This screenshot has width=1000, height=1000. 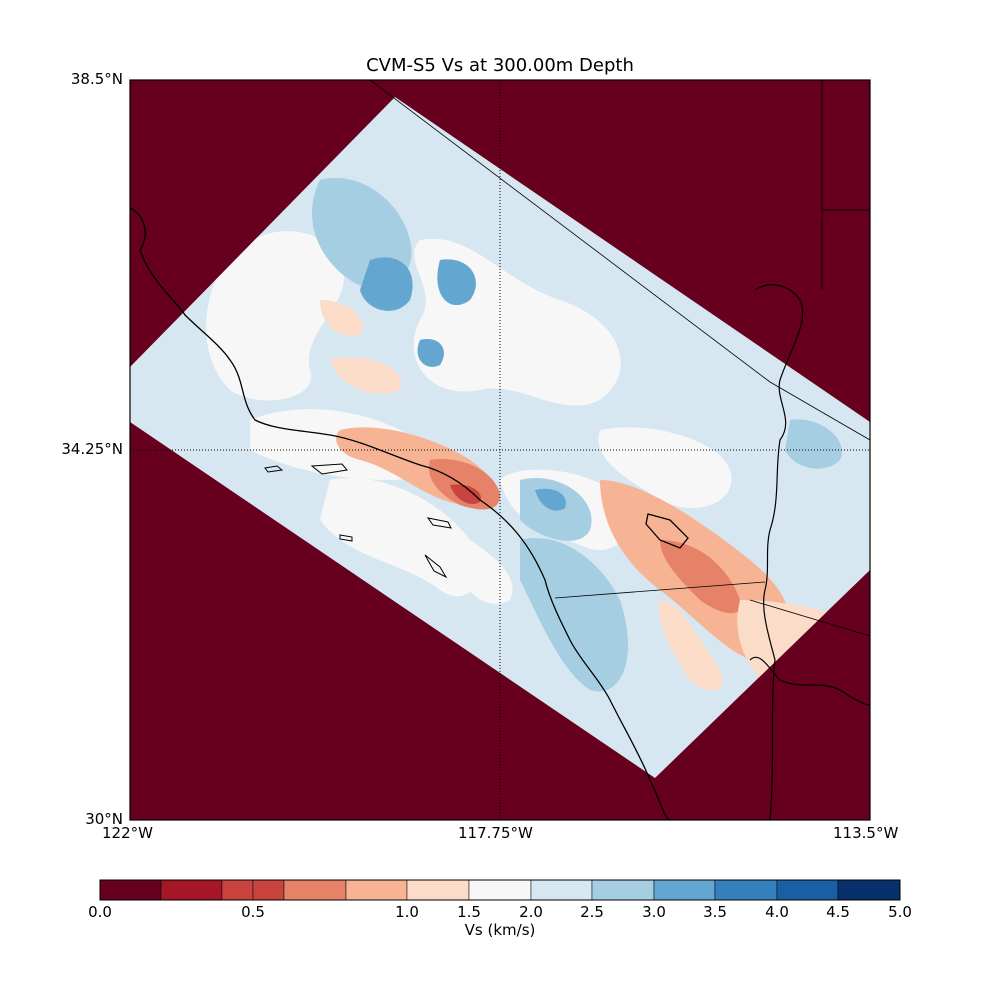 What do you see at coordinates (500, 930) in the screenshot?
I see `colorbar-label: Vs (km/s)` at bounding box center [500, 930].